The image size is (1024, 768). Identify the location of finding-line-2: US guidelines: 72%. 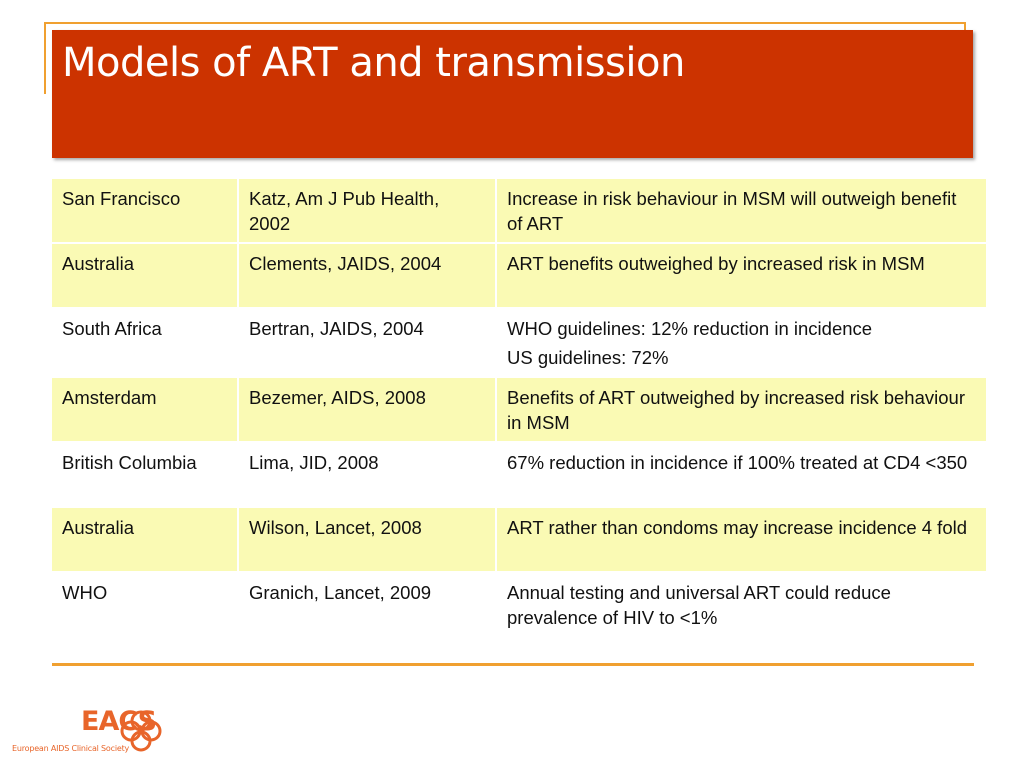
(588, 357).